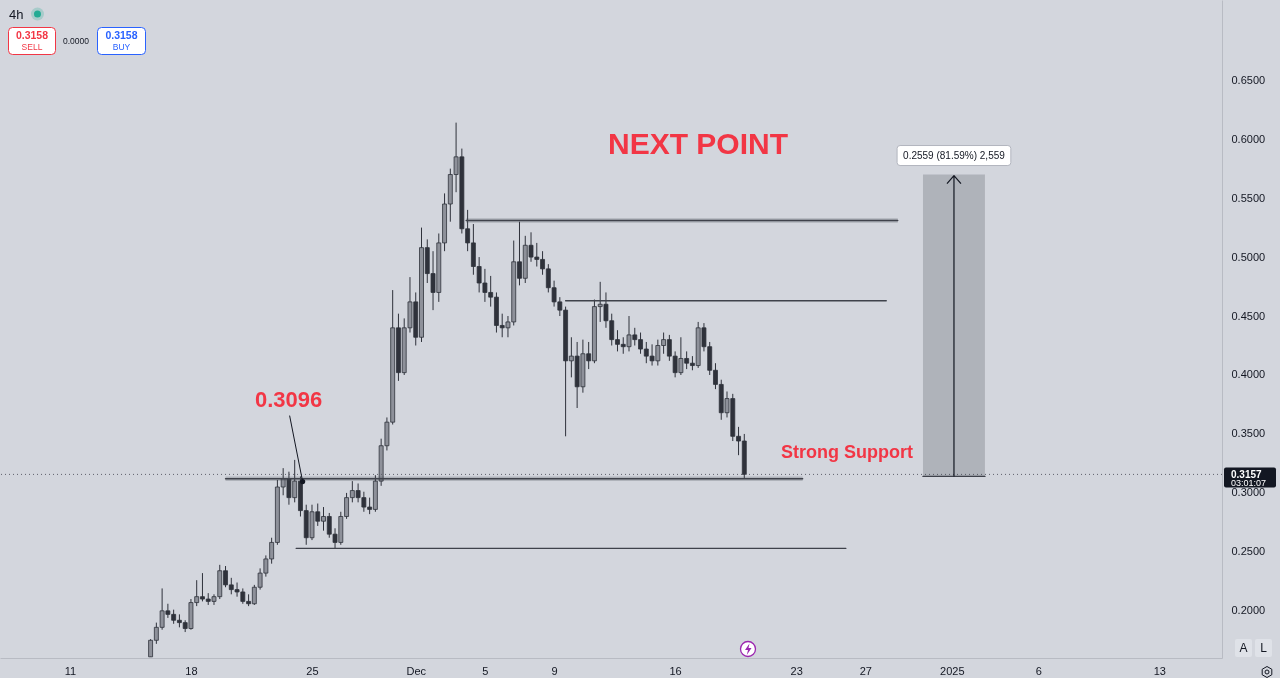  I want to click on x-tick-label: 5, so click(485, 670).